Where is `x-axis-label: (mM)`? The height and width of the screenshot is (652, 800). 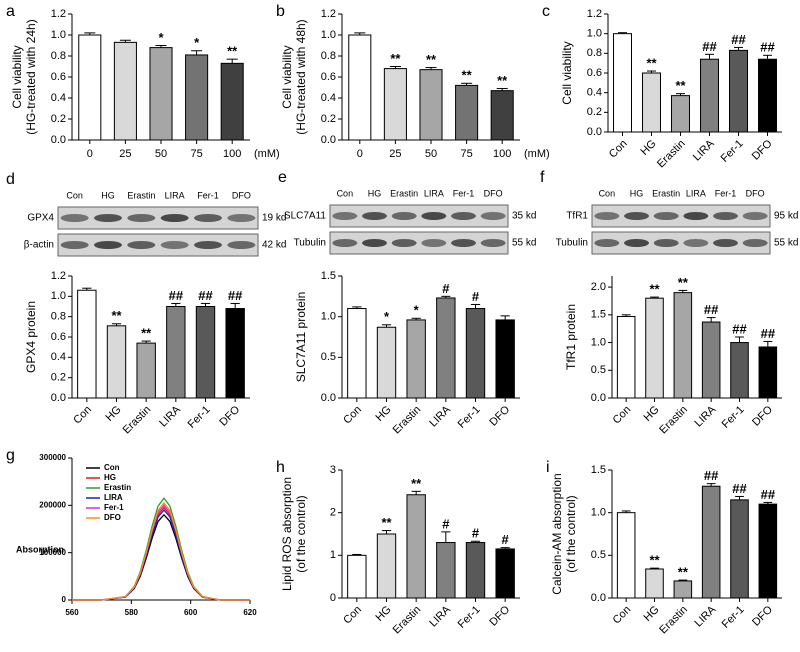
x-axis-label: (mM) is located at coordinates (267, 154).